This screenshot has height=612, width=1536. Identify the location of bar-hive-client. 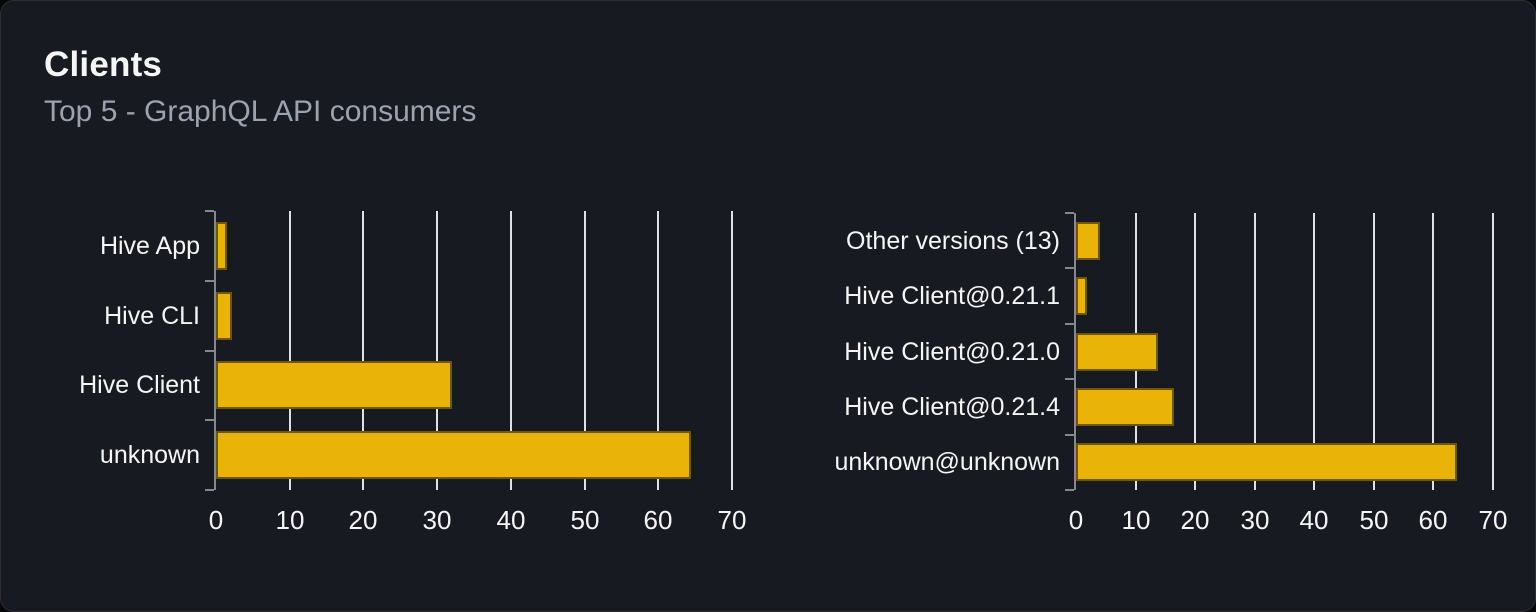
(334, 385).